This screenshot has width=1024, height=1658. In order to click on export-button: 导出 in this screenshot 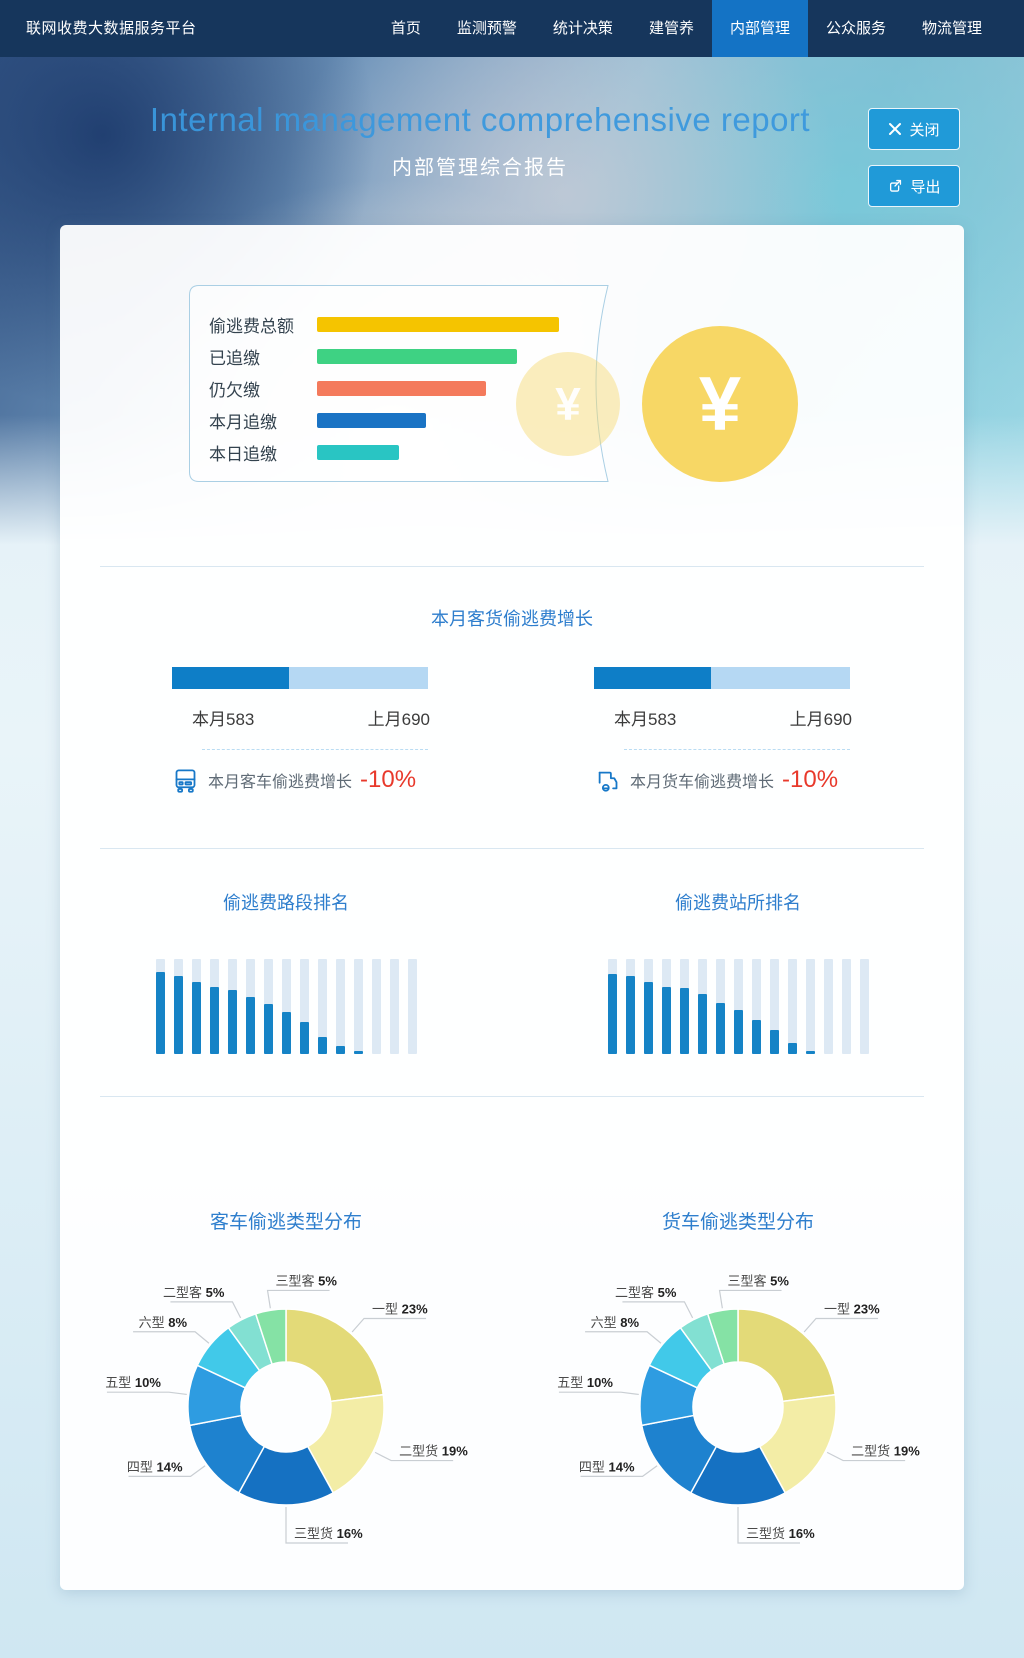, I will do `click(914, 186)`.